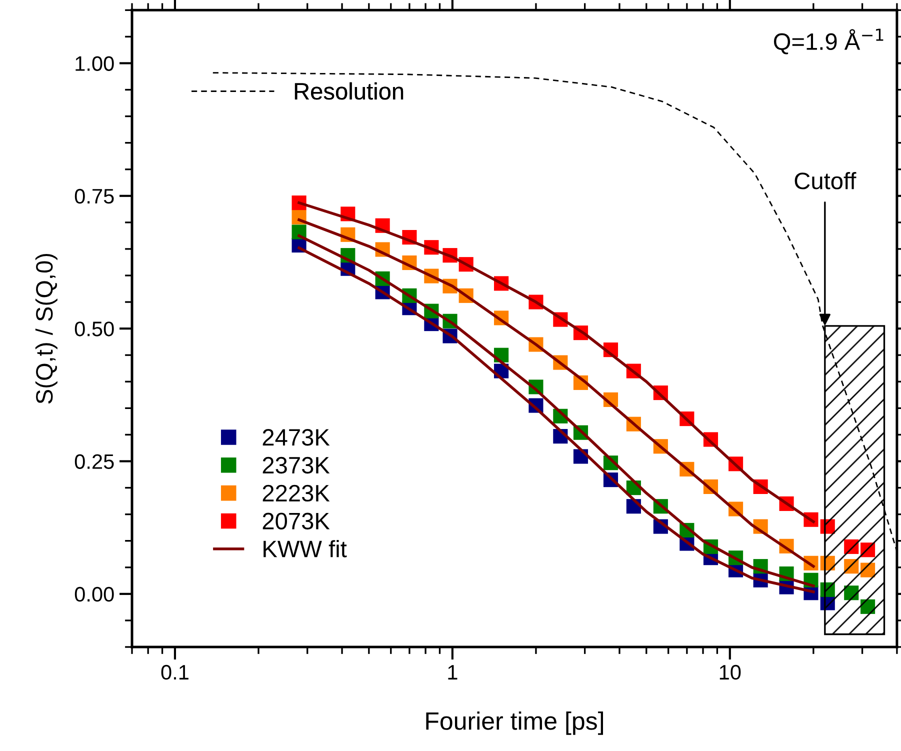 Image resolution: width=901 pixels, height=751 pixels. I want to click on legend-label: 2373K, so click(296, 465).